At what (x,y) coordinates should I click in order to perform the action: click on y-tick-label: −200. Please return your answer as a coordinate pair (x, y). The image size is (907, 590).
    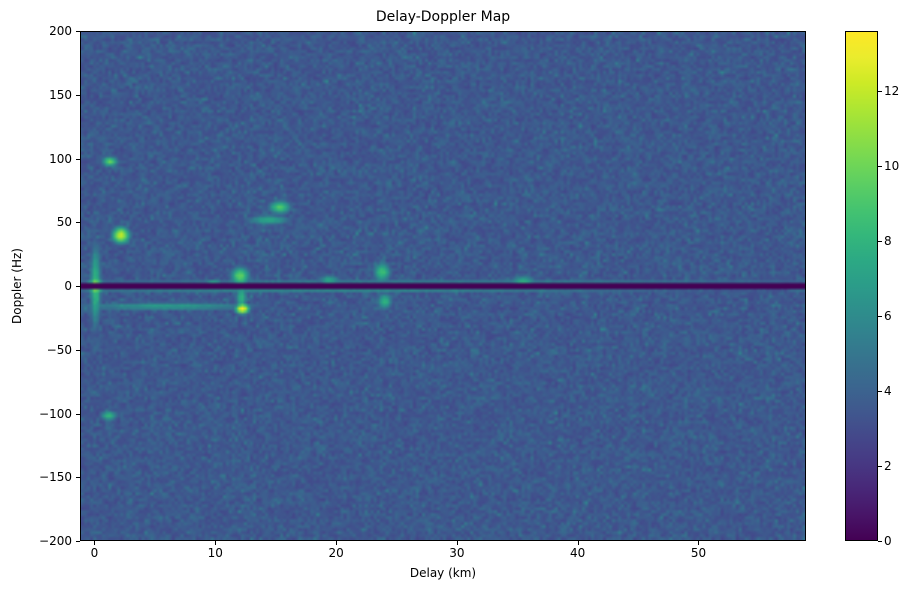
    Looking at the image, I should click on (55, 541).